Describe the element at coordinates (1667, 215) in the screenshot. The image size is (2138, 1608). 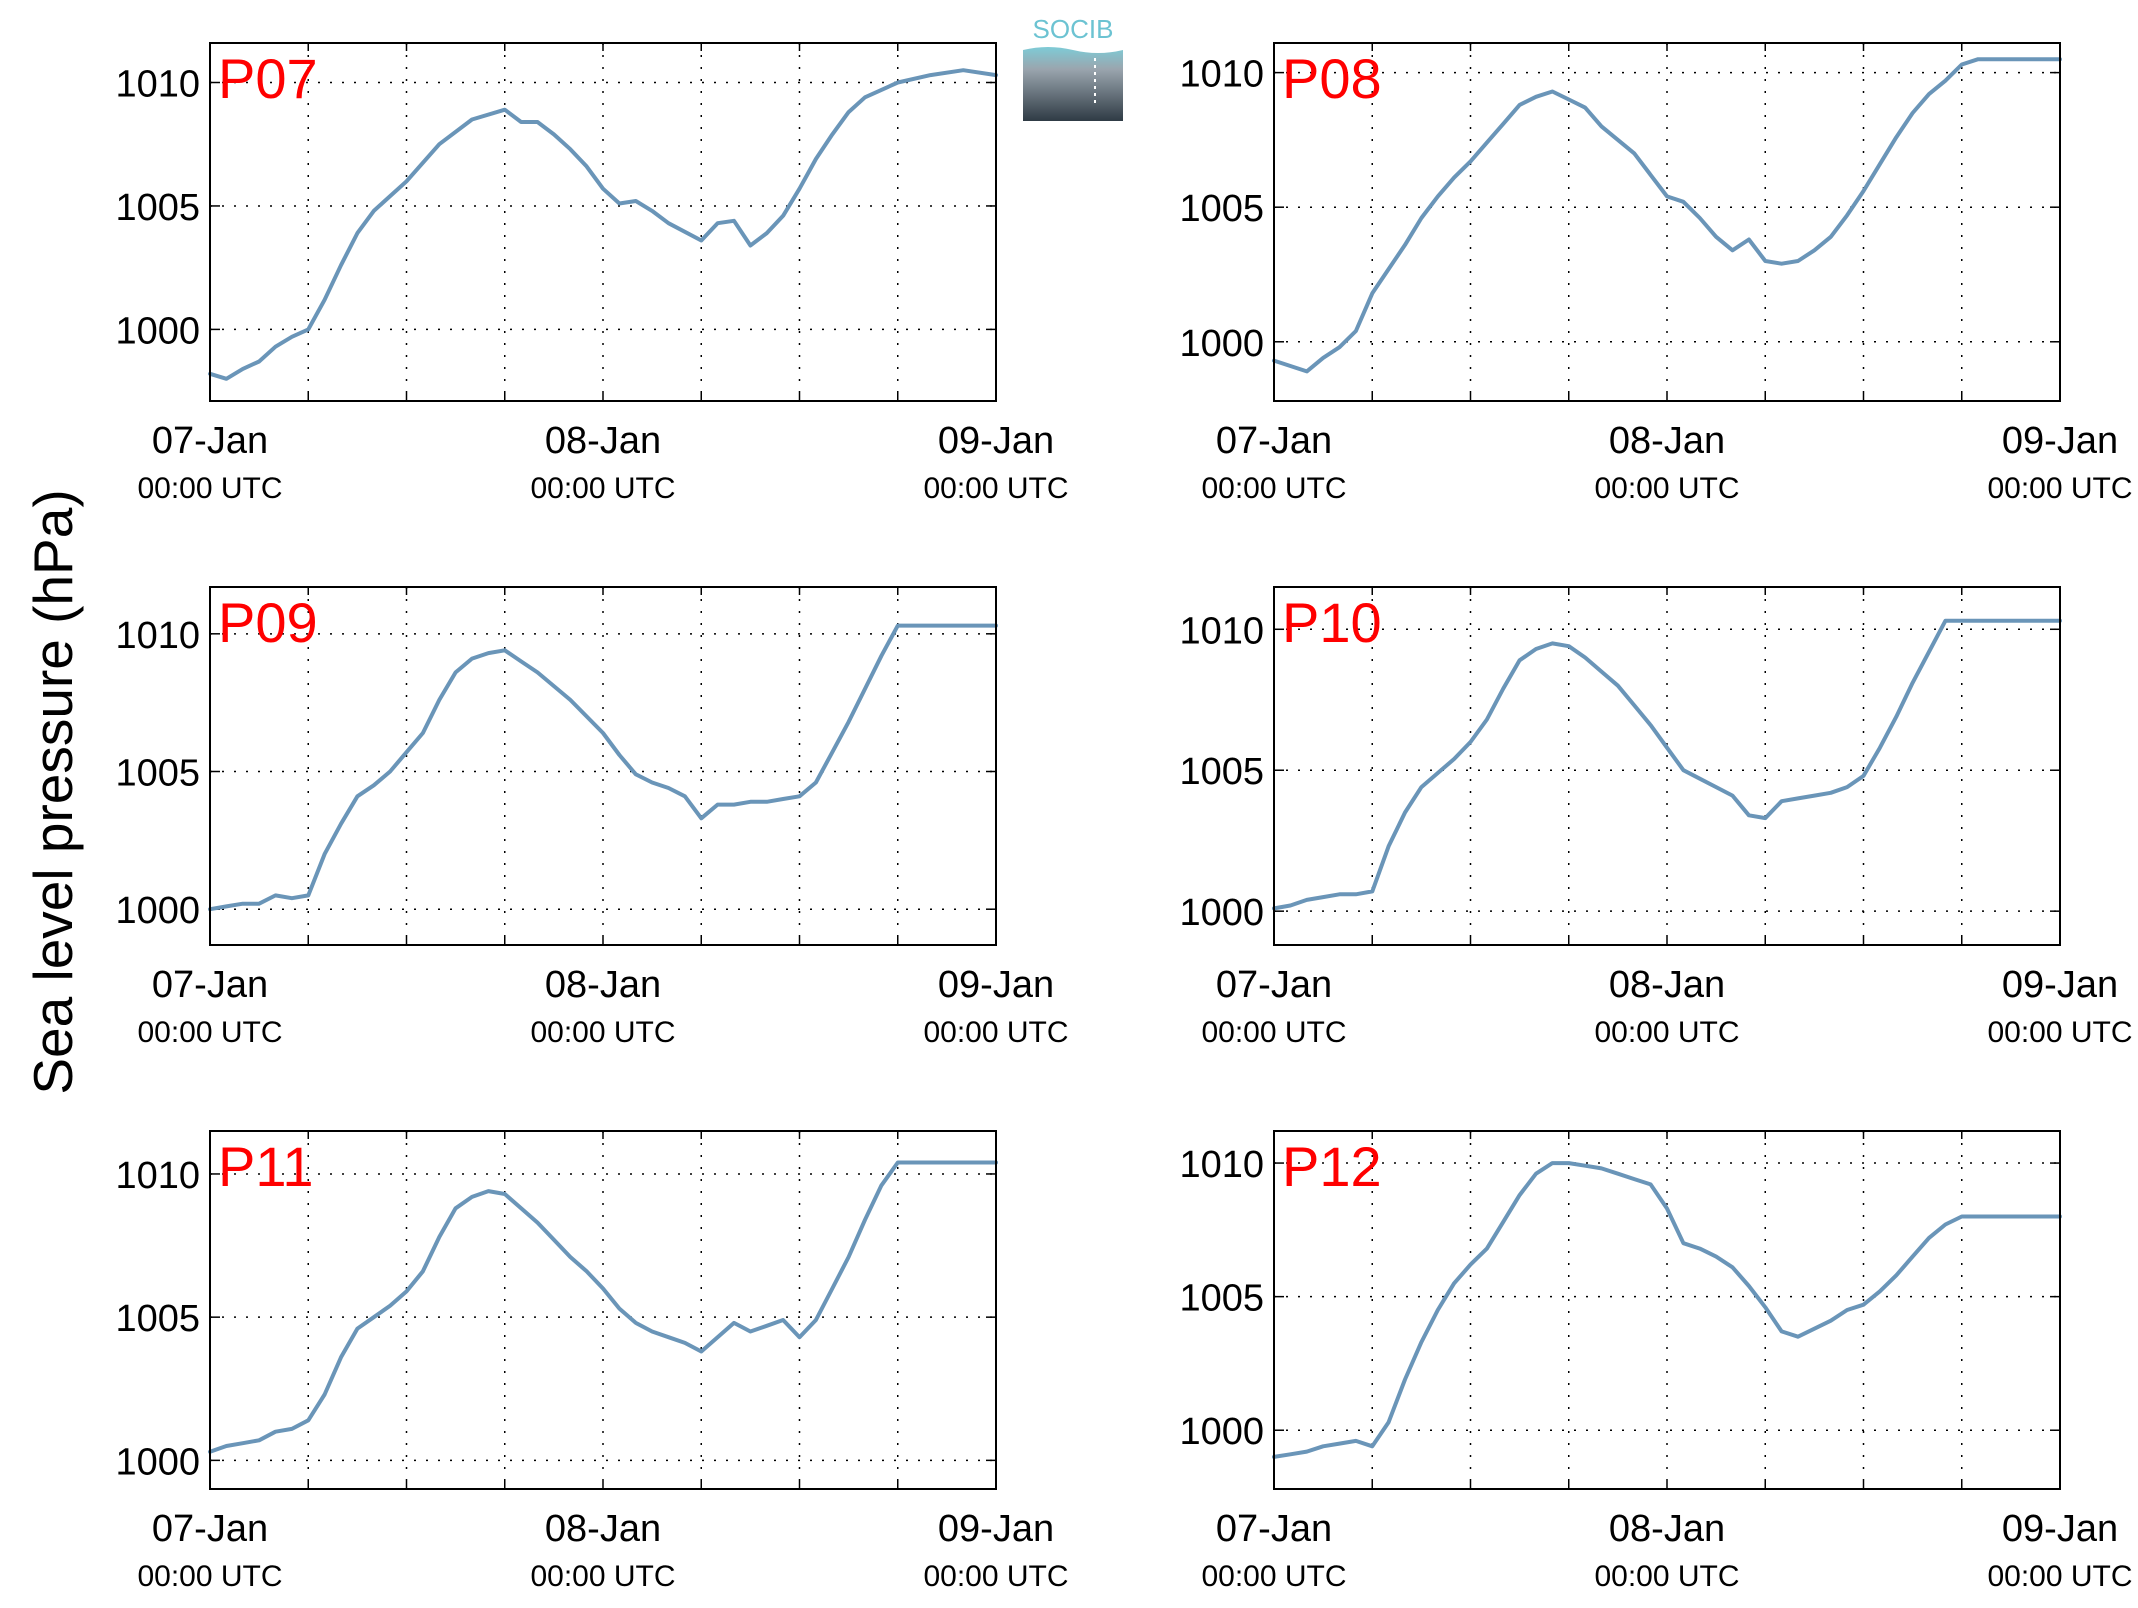
I see `series-line-p08` at that location.